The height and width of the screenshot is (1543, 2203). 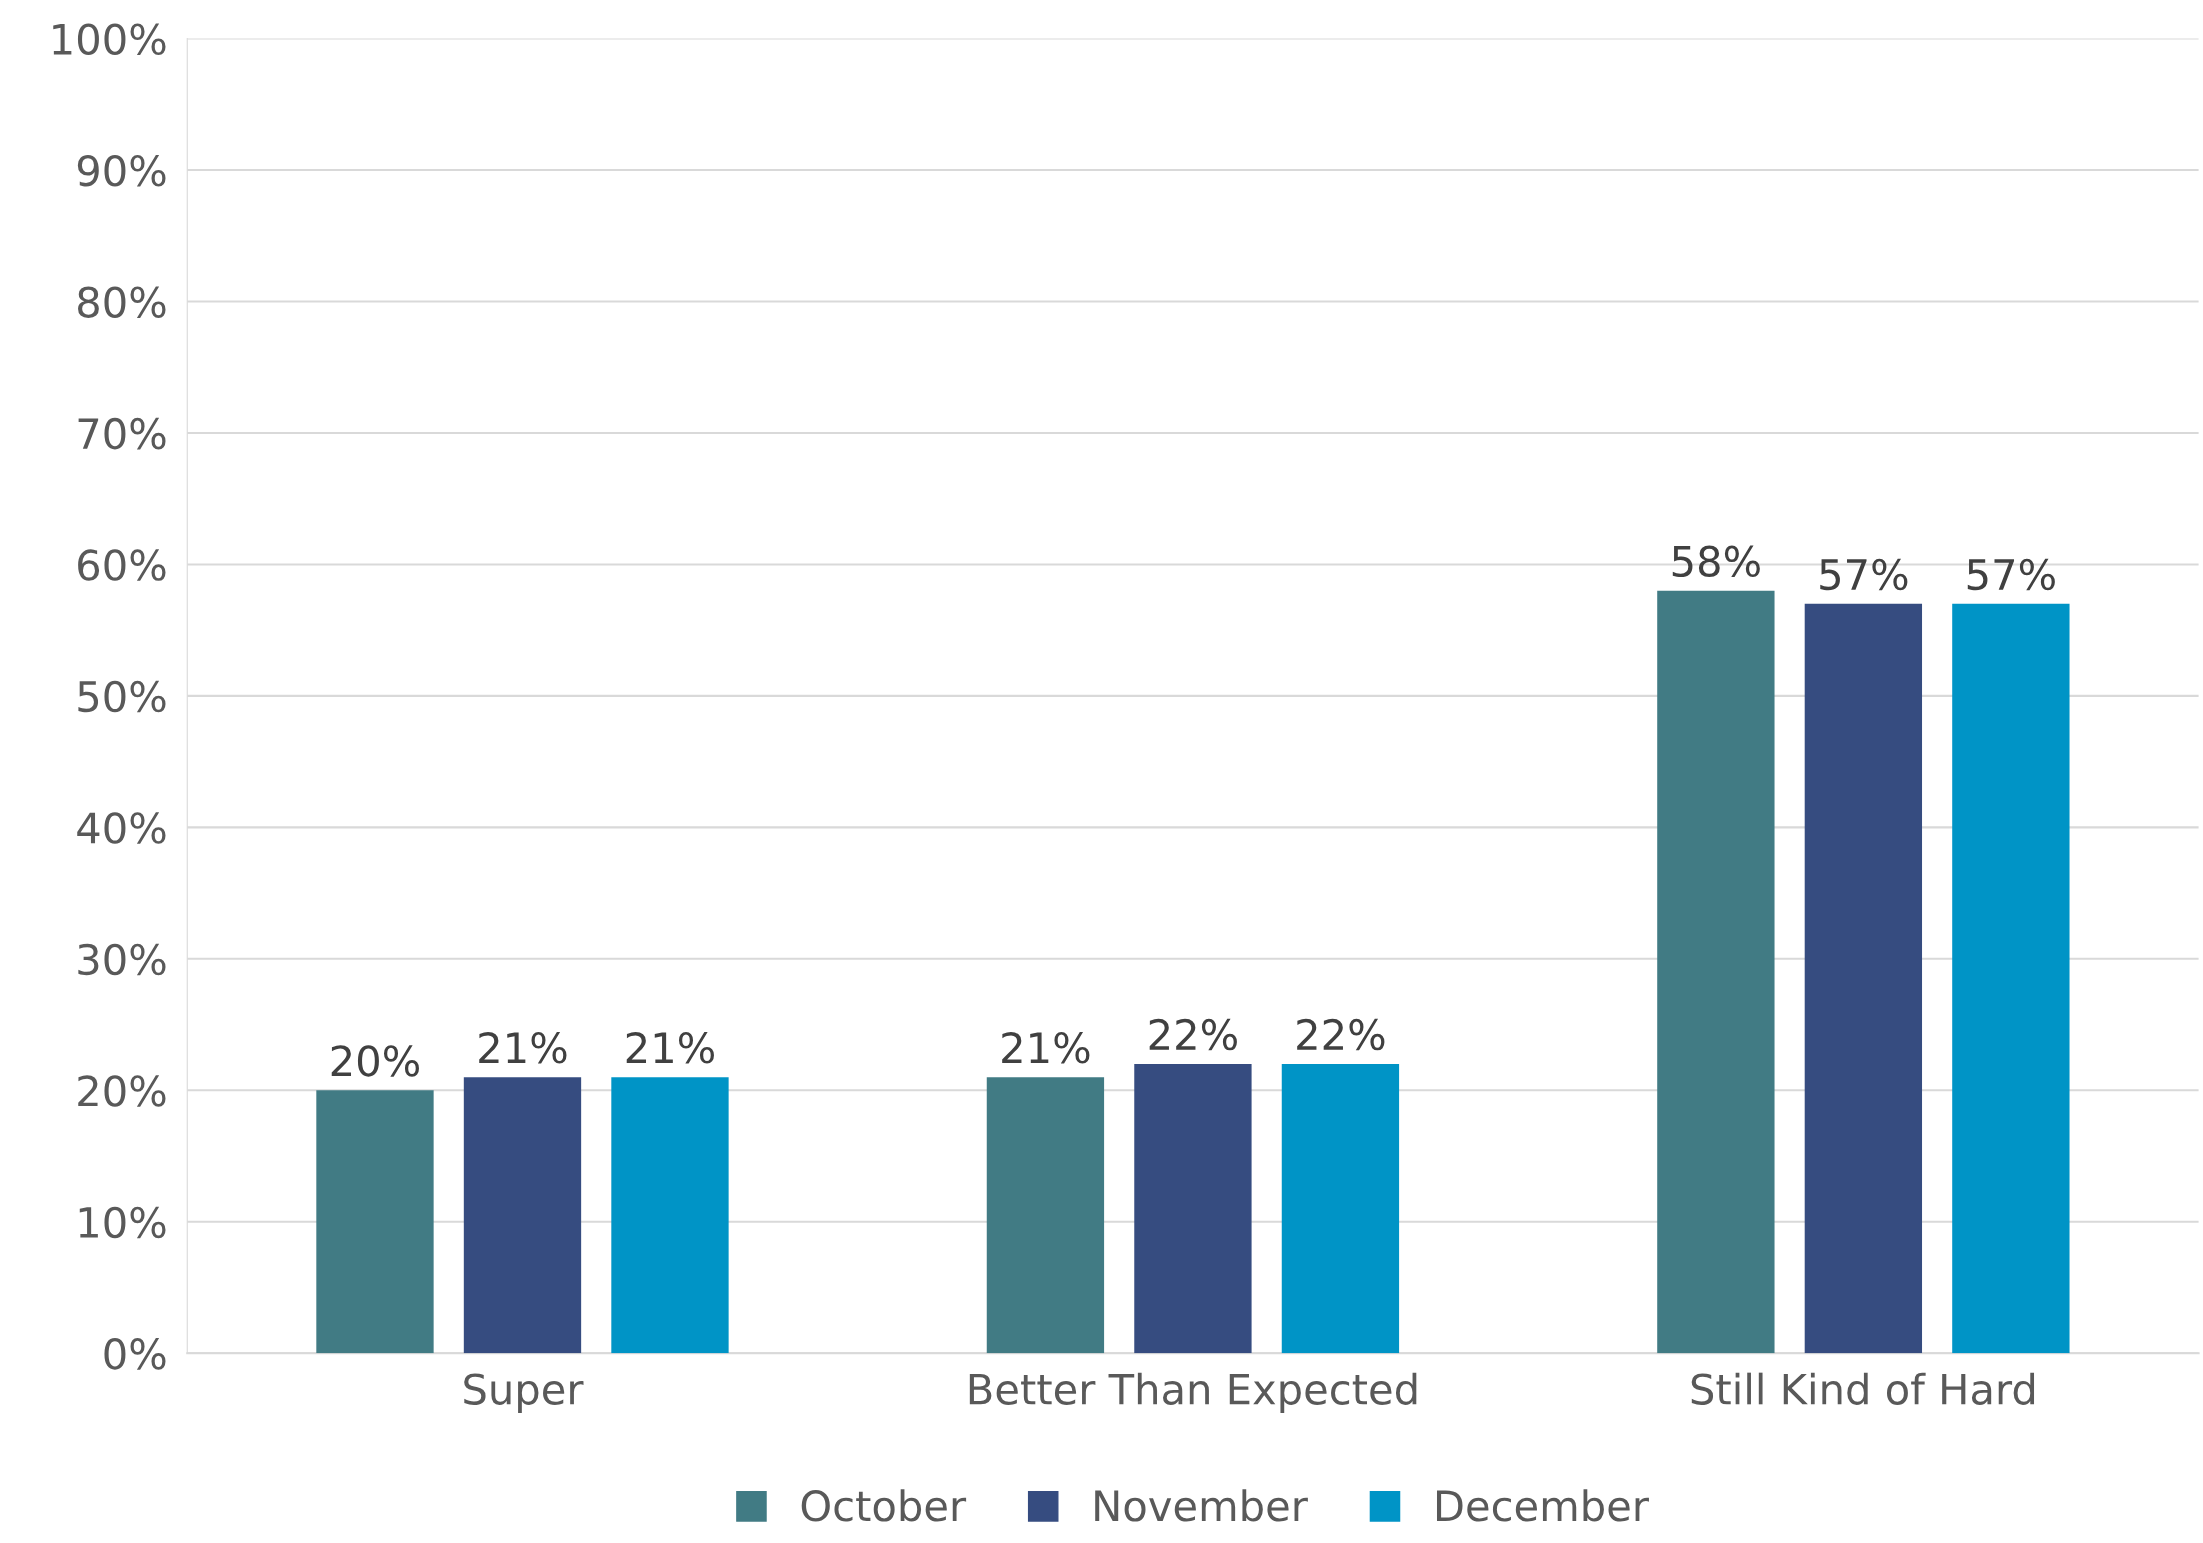 I want to click on y-tick-label: 20%, so click(x=122, y=1091).